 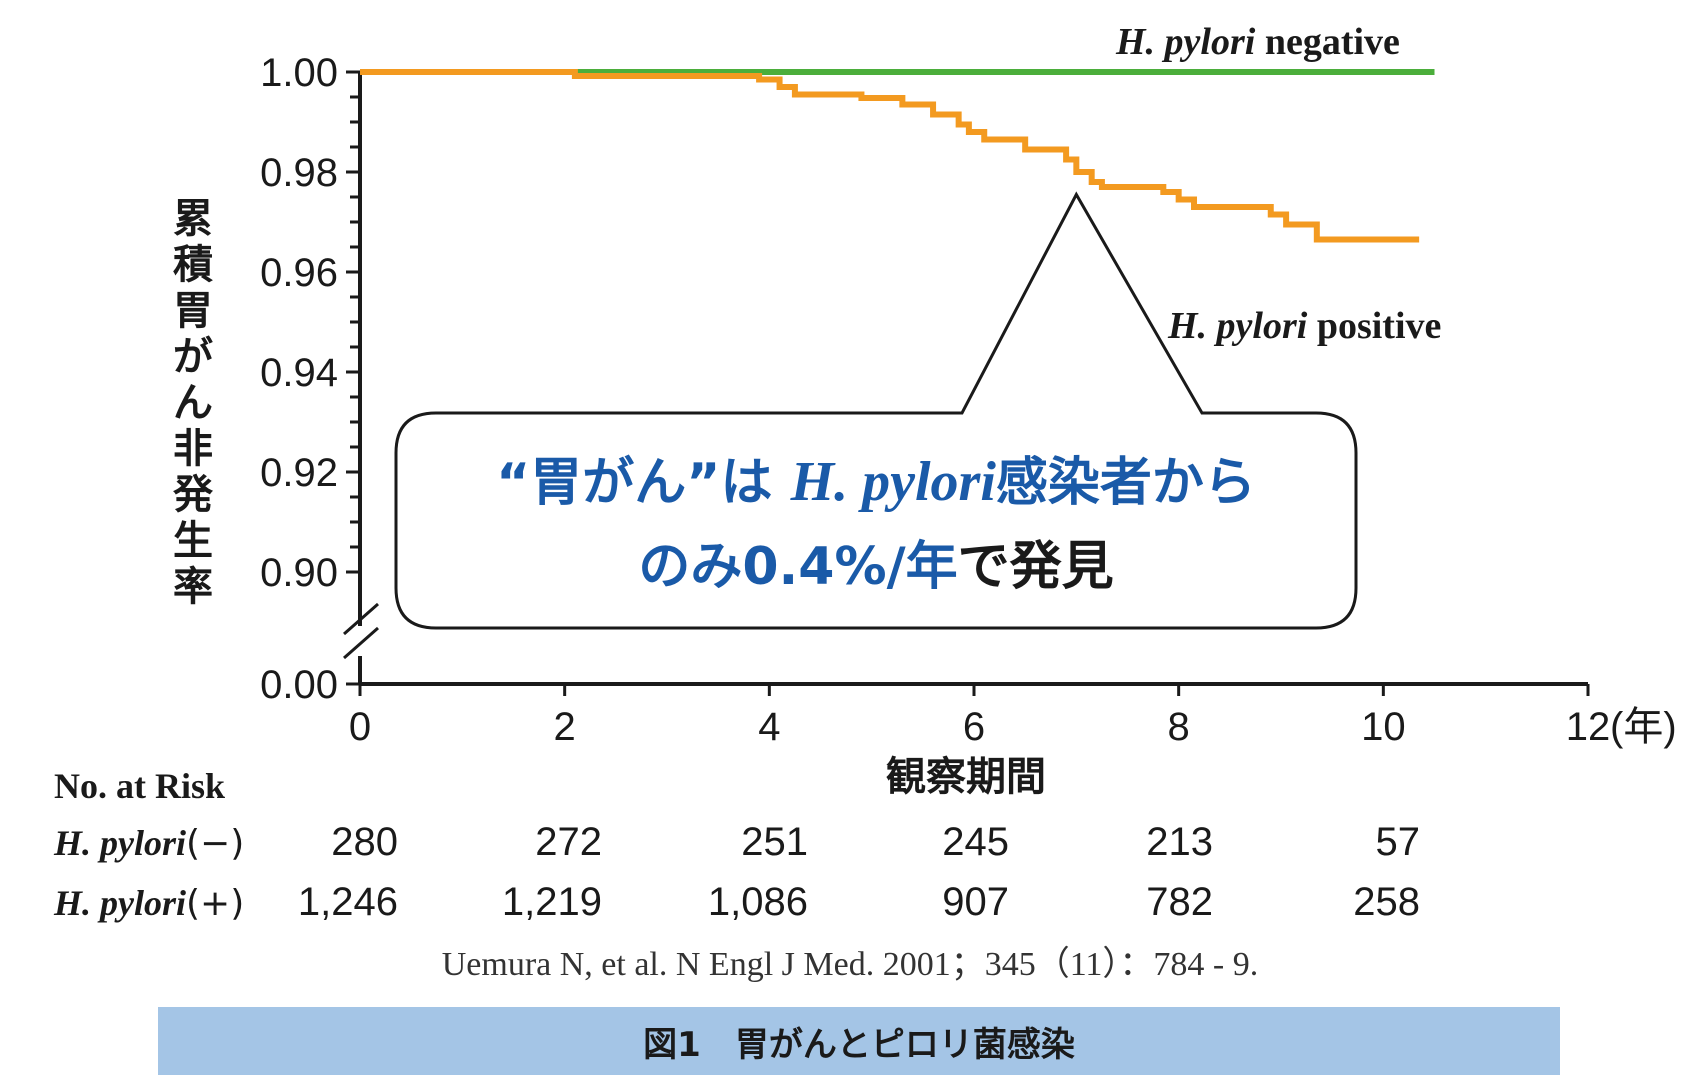 What do you see at coordinates (299, 73) in the screenshot?
I see `y-tick-label: 1.00` at bounding box center [299, 73].